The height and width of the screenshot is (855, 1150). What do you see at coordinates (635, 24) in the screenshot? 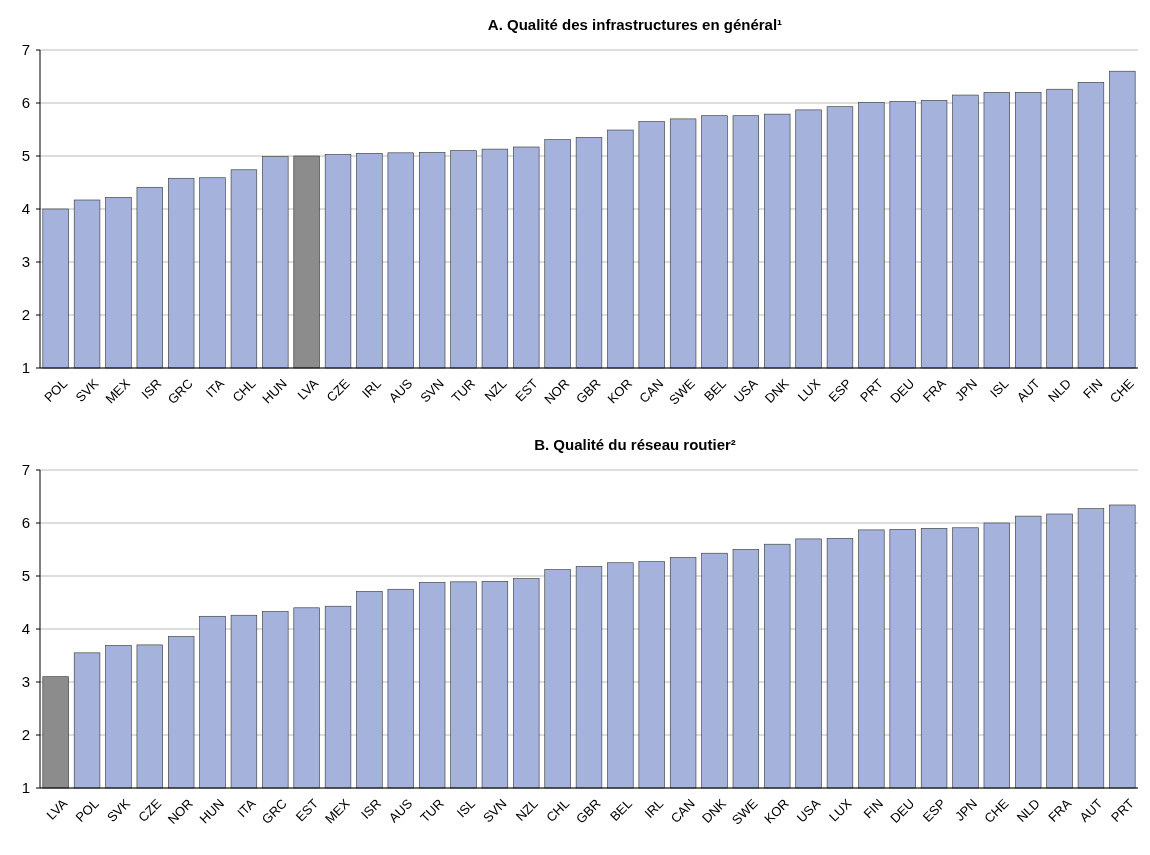
I see `chart-title: A. Qualité des infrastructures en général¹` at bounding box center [635, 24].